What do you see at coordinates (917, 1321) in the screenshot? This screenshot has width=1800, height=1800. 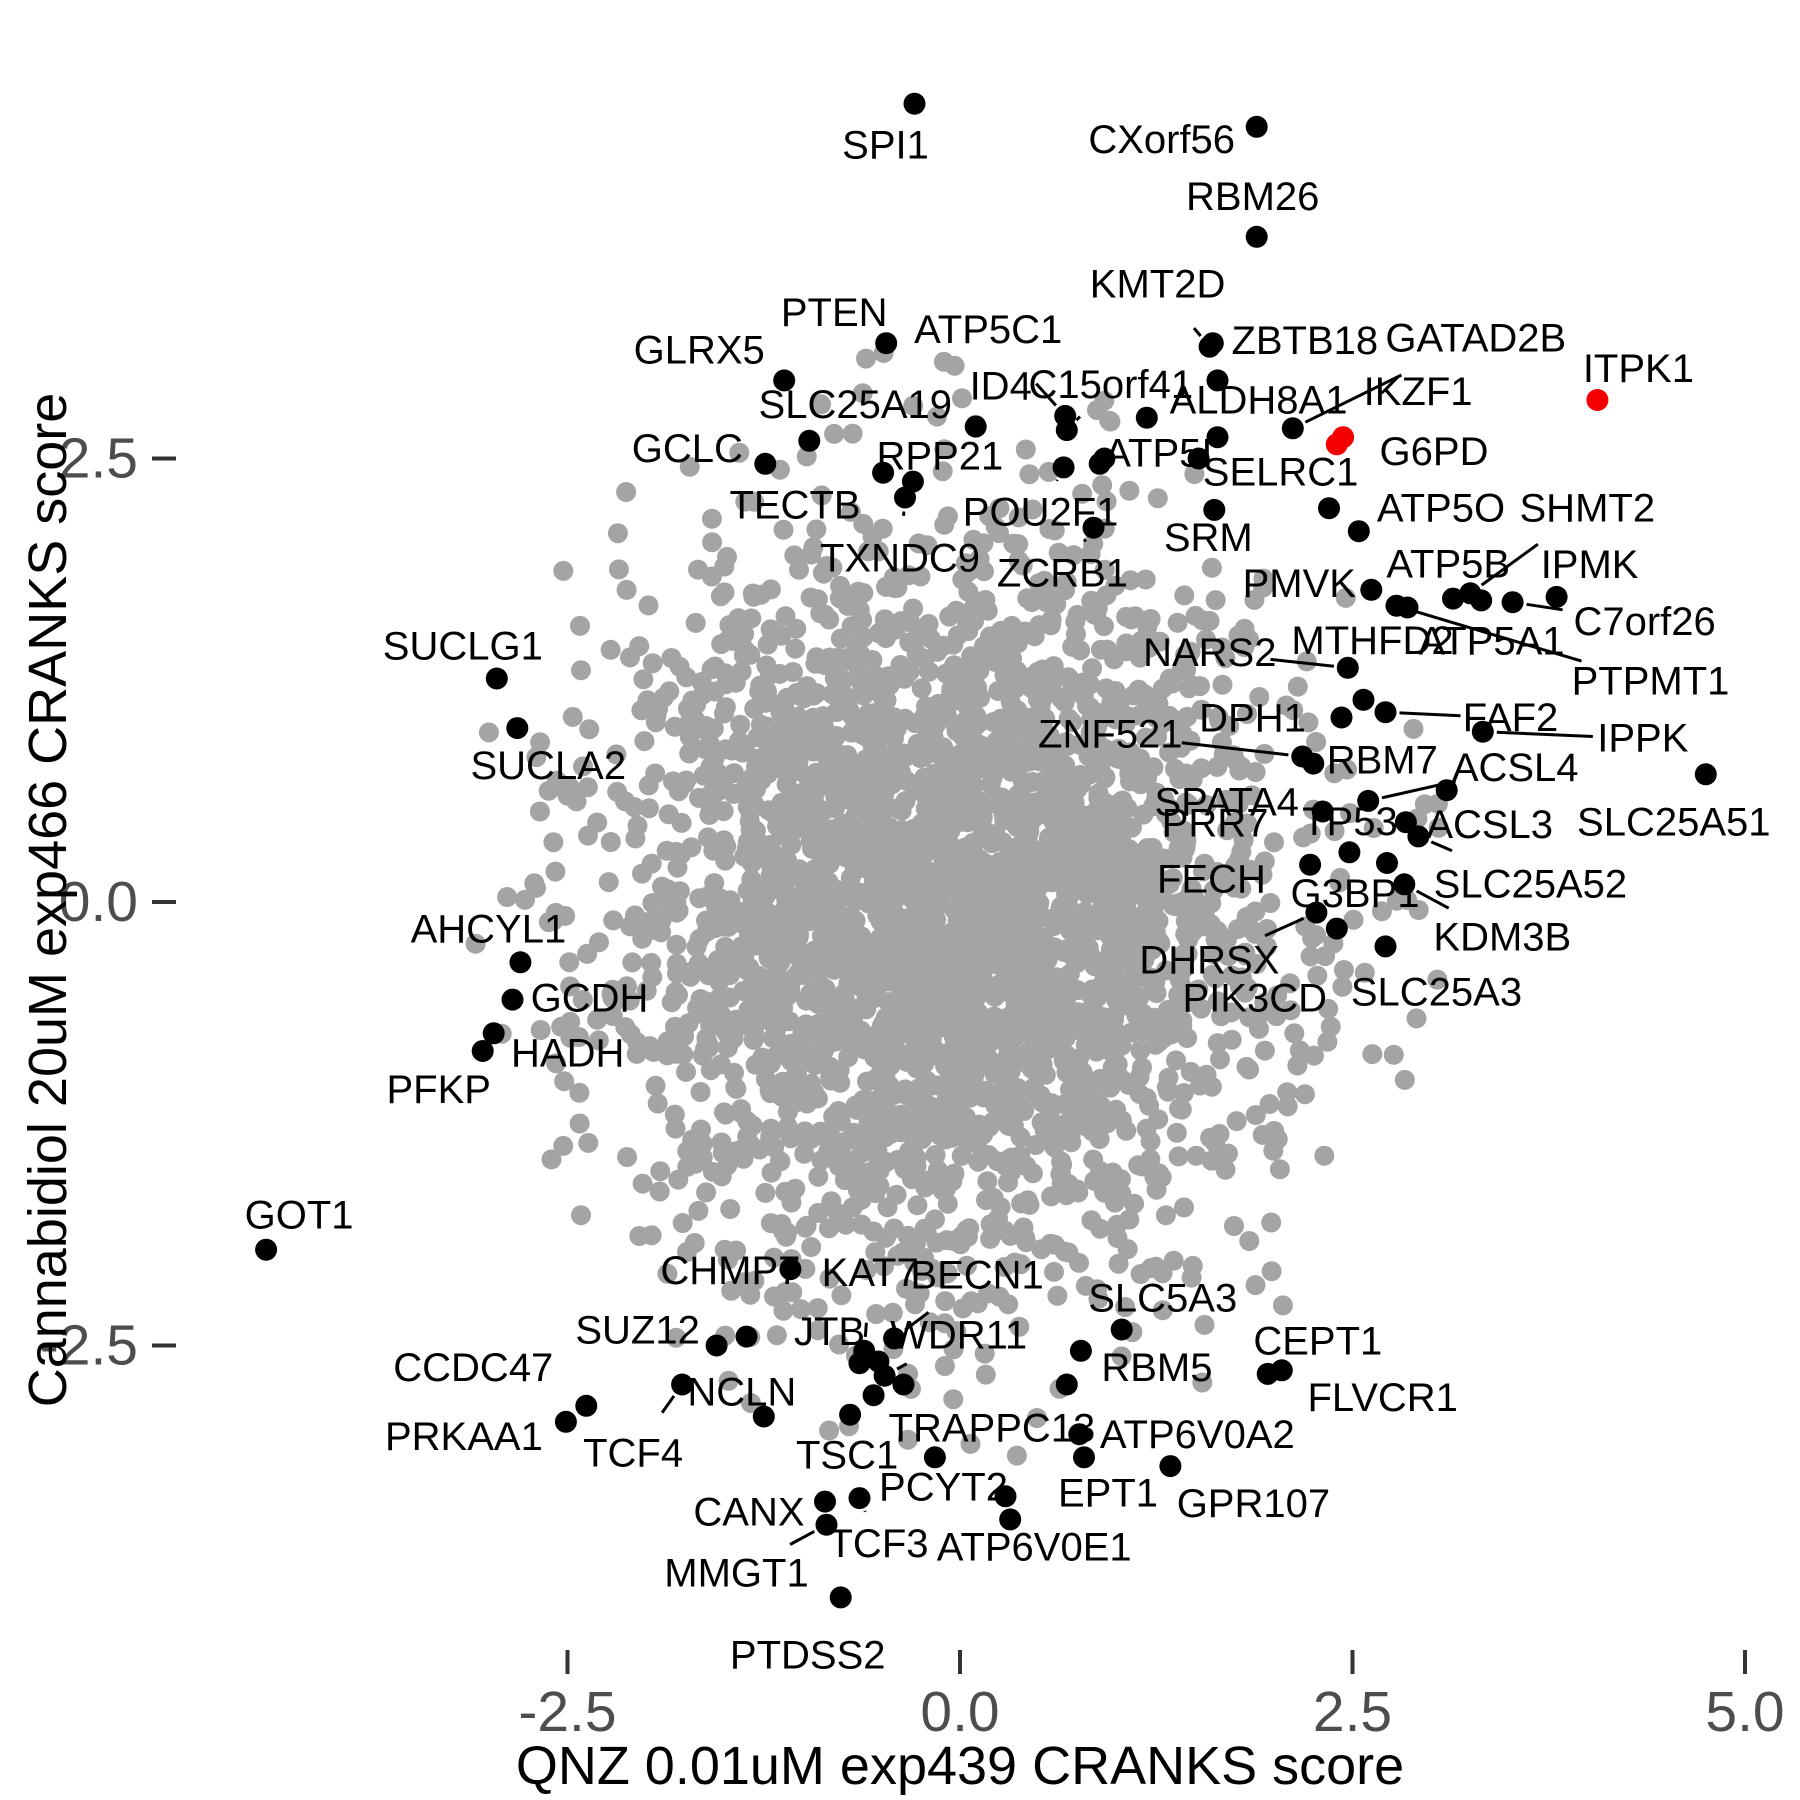 I see `leader-line-BECN1` at bounding box center [917, 1321].